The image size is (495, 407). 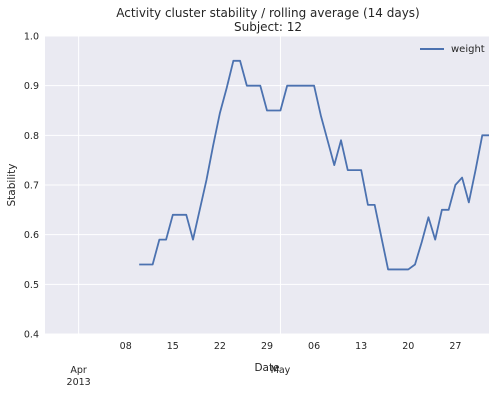 I want to click on y-tick-label: 0.9, so click(x=31, y=86).